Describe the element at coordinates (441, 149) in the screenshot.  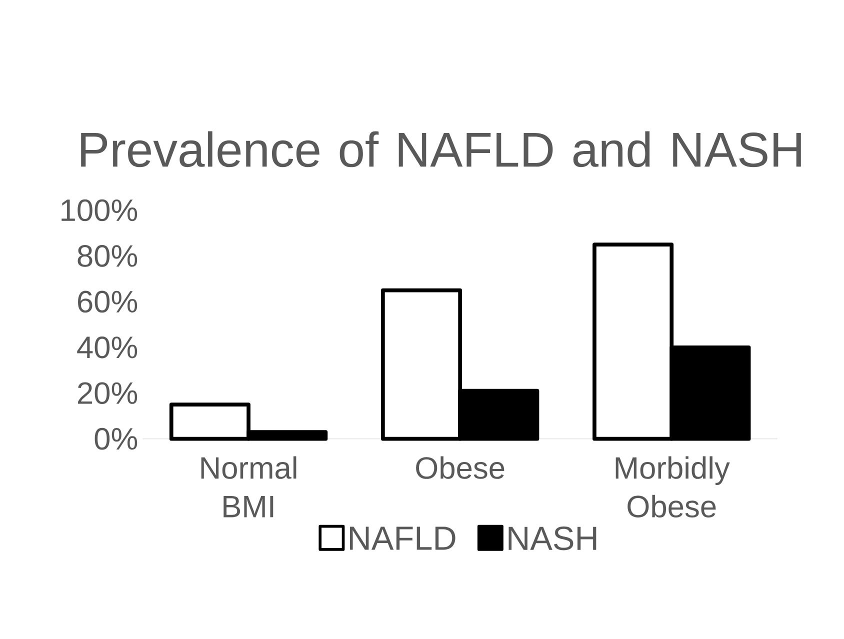
I see `chart-title: Prevalence of NAFLD and NASH` at that location.